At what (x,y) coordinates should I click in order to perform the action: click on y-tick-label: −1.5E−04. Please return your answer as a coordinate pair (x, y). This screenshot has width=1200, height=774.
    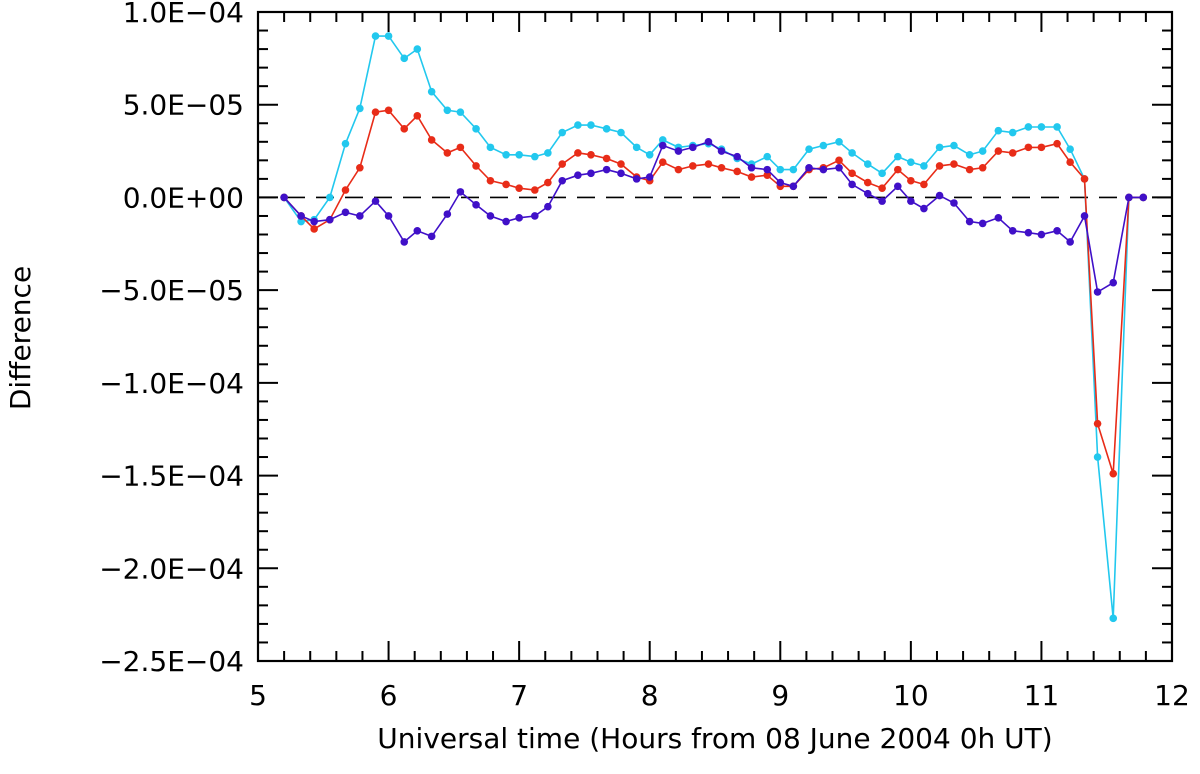
    Looking at the image, I should click on (171, 476).